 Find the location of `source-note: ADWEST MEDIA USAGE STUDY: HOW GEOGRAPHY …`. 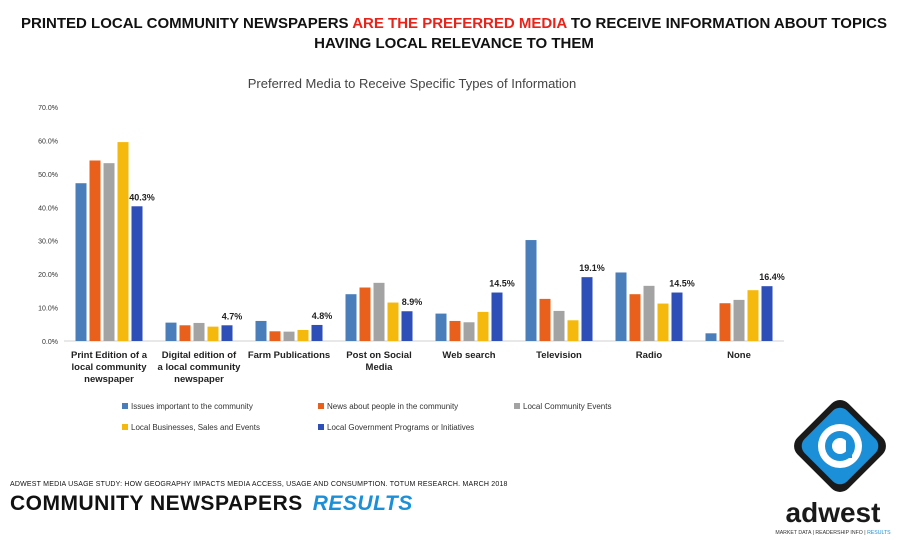

source-note: ADWEST MEDIA USAGE STUDY: HOW GEOGRAPHY … is located at coordinates (259, 484).